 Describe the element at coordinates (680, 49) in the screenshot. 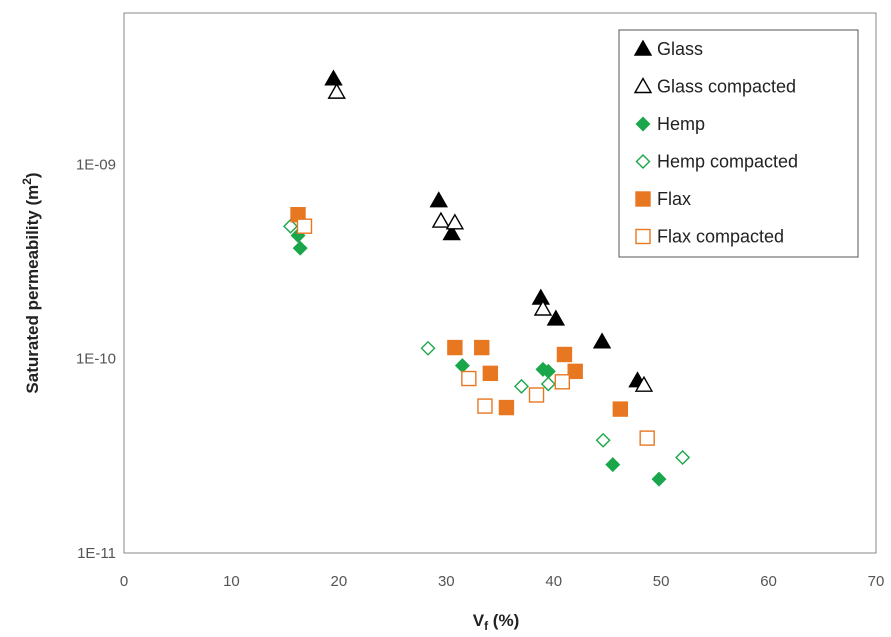

I see `legend-label: Glass` at that location.